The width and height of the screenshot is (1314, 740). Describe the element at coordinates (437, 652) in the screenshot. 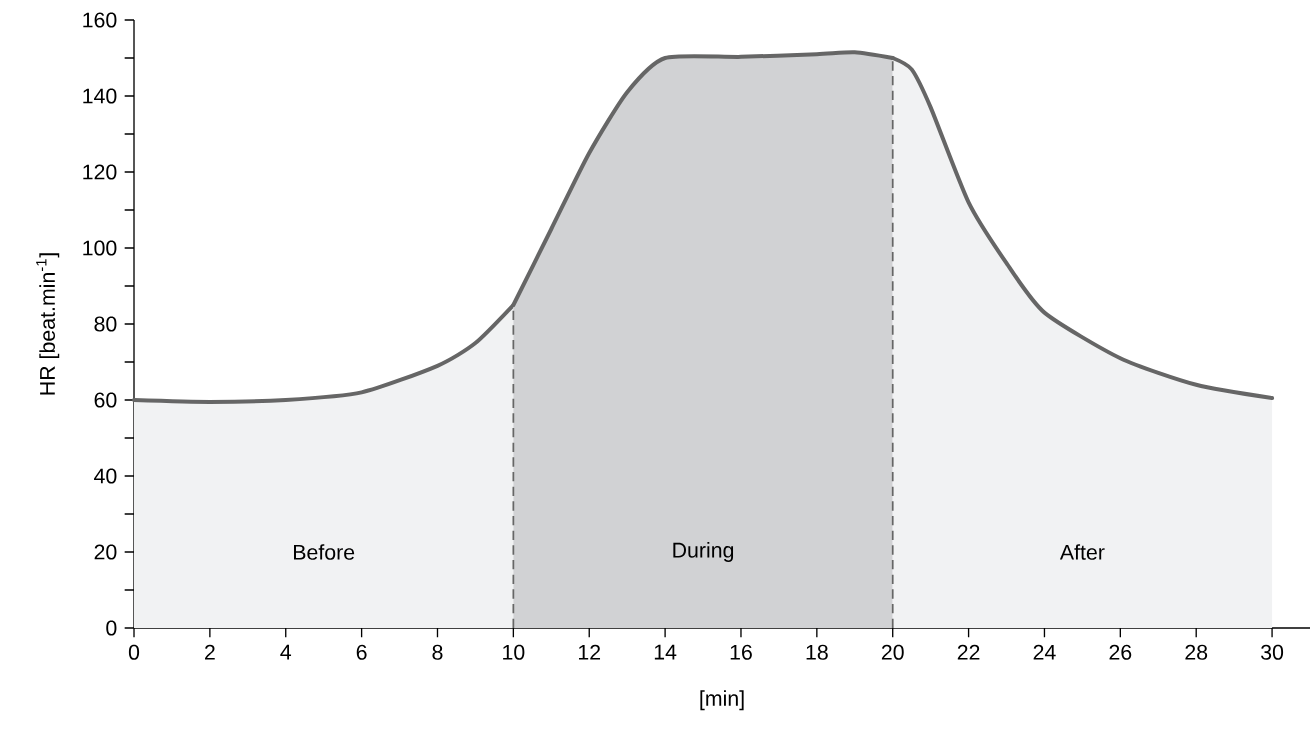

I see `x-tick-label: 8` at that location.